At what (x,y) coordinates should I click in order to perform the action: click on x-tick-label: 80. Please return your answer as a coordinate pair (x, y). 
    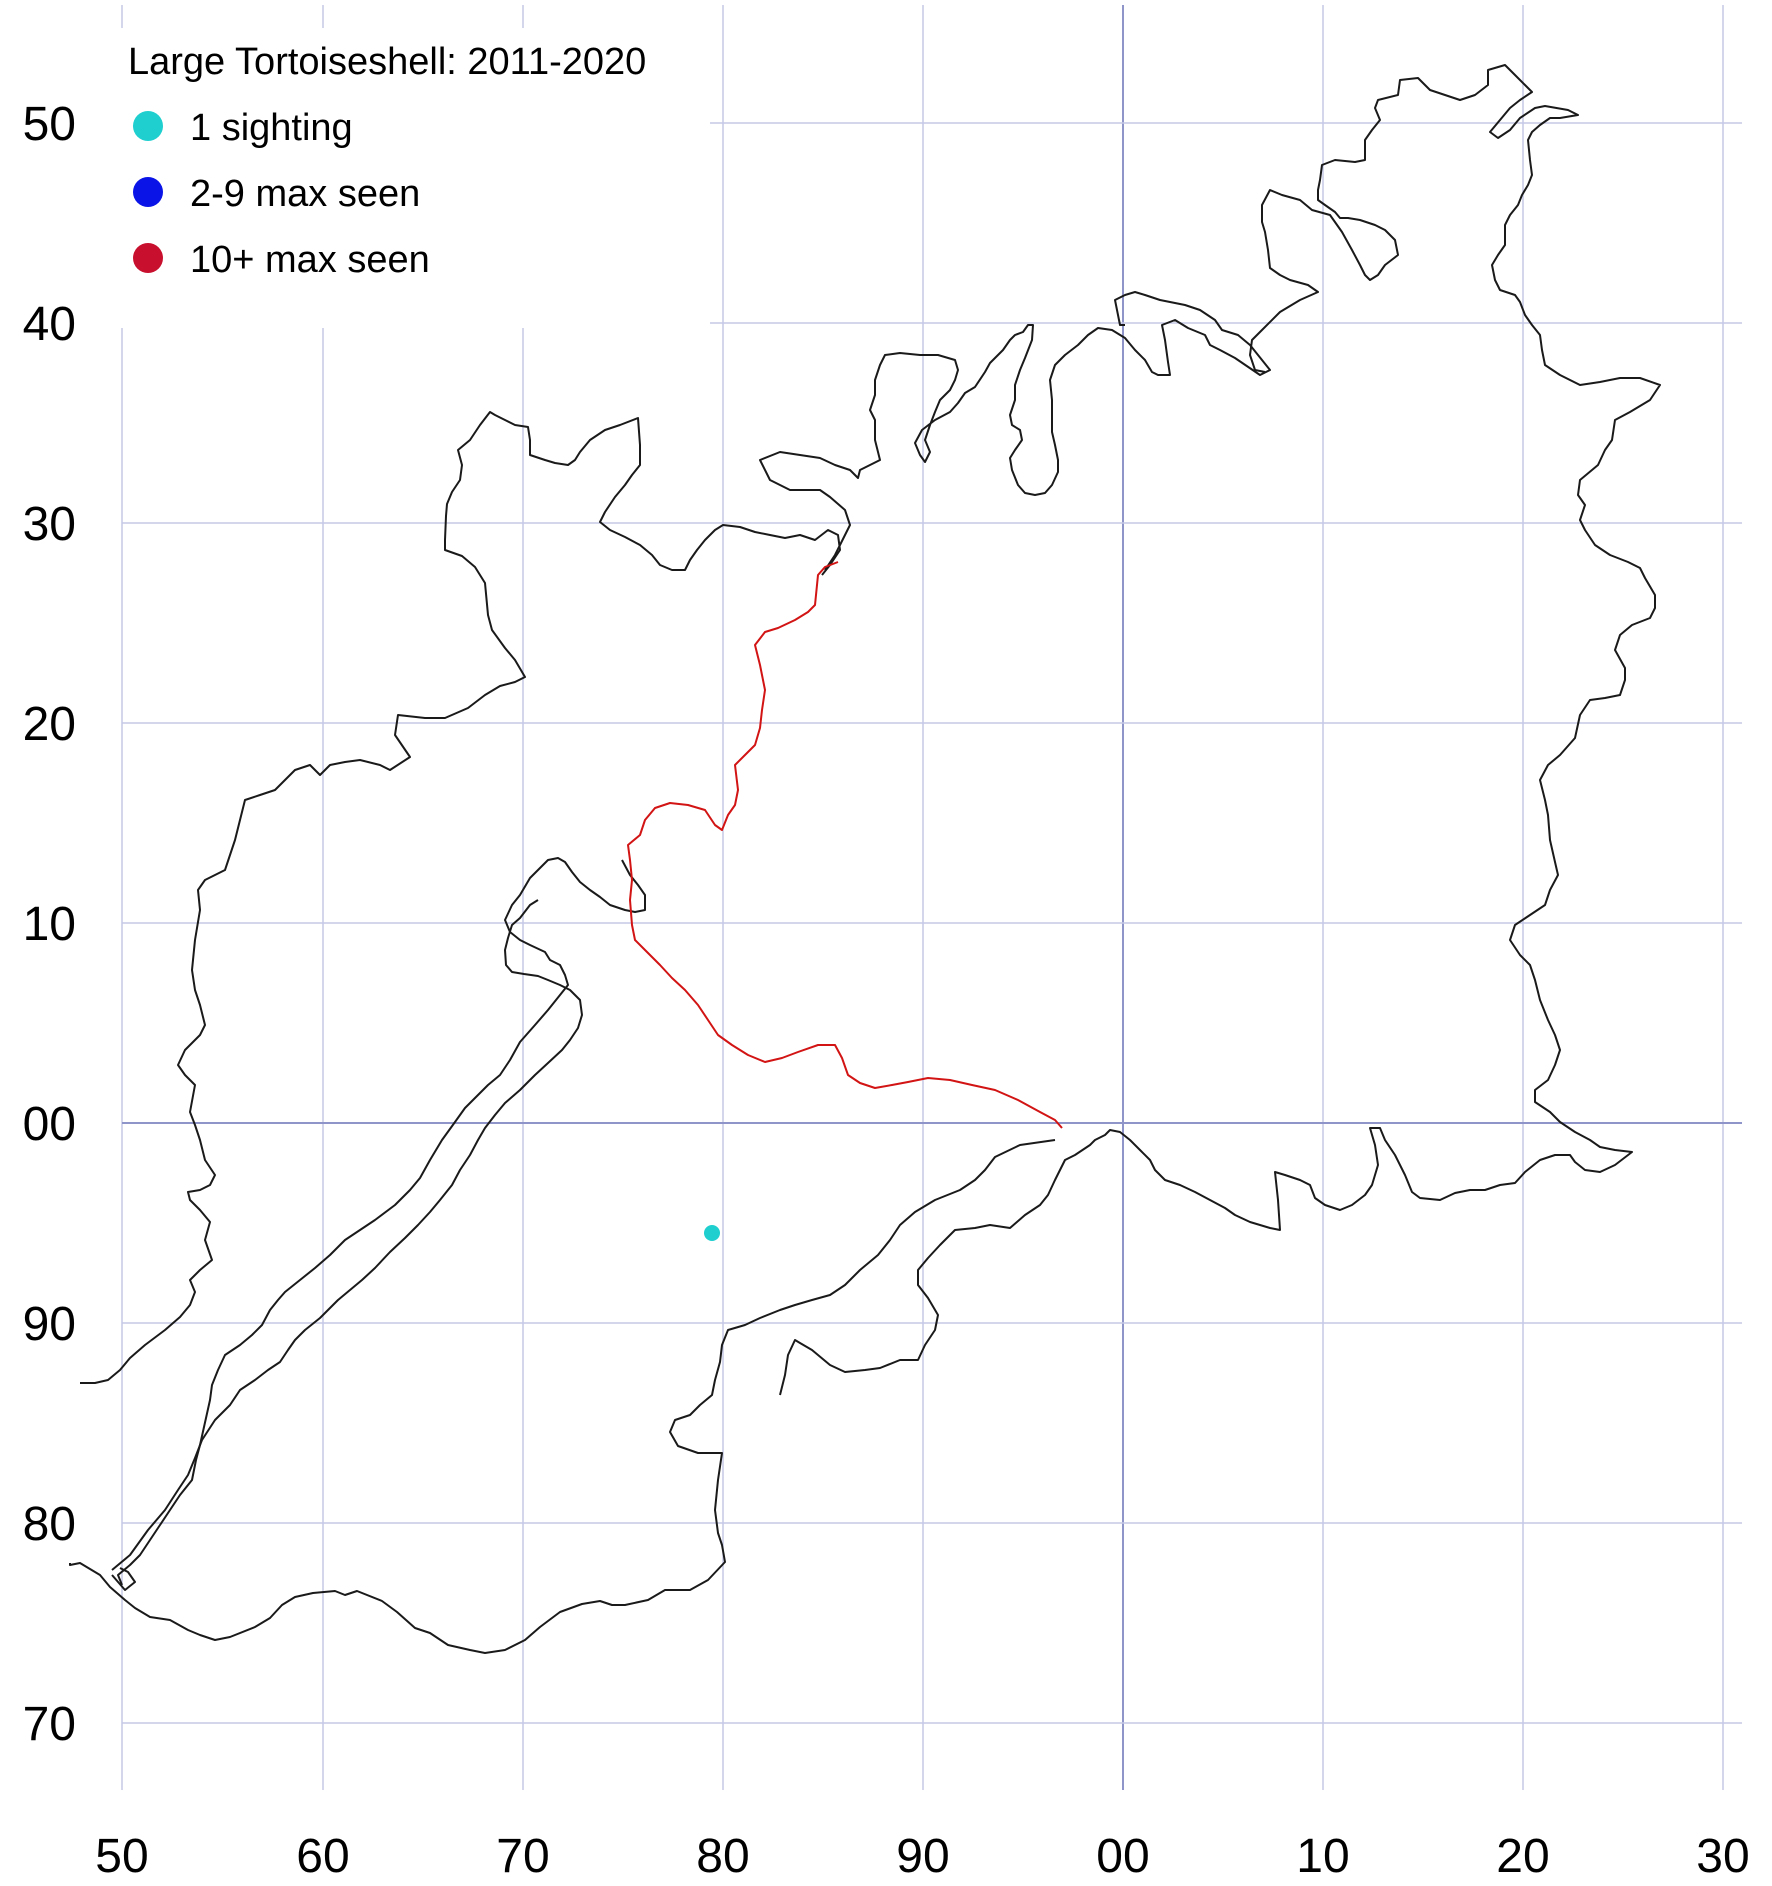
    Looking at the image, I should click on (722, 1856).